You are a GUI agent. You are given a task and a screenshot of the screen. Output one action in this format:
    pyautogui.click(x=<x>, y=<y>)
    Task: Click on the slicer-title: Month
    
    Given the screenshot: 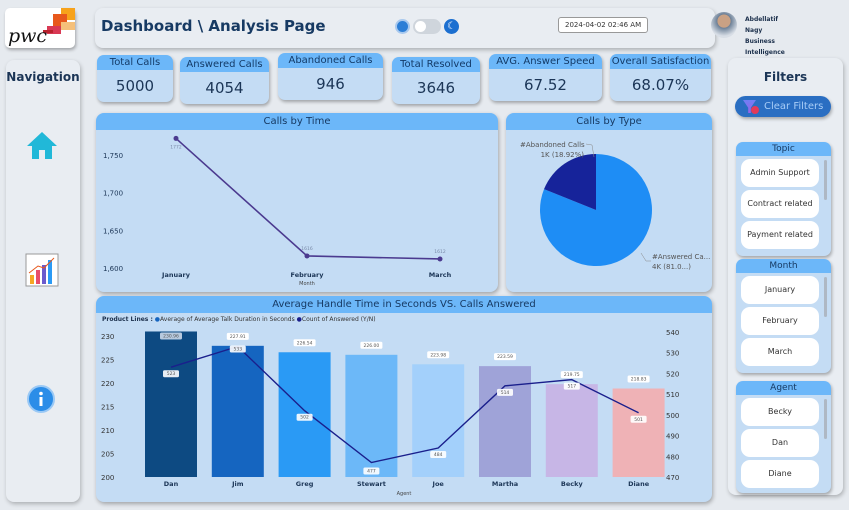 What is the action you would take?
    pyautogui.click(x=783, y=266)
    